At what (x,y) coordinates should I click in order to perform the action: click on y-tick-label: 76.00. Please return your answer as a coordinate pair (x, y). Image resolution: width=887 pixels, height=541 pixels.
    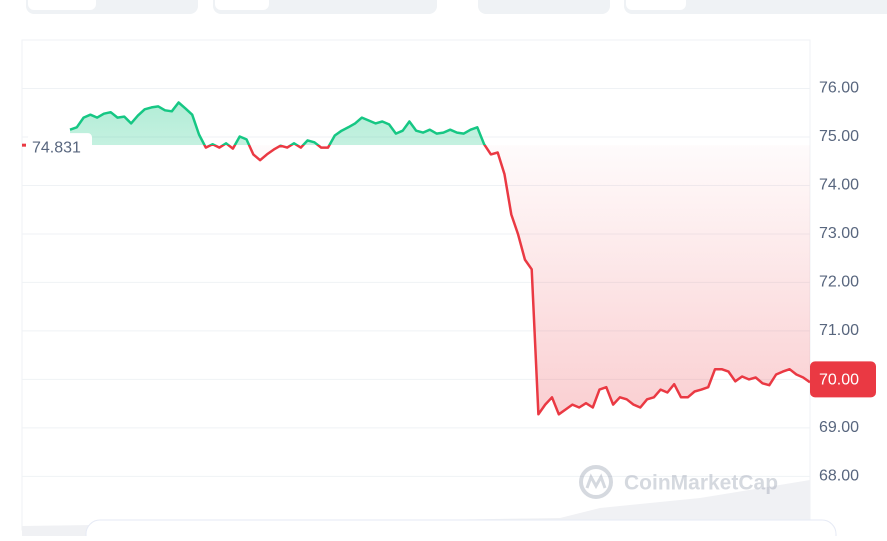
    Looking at the image, I should click on (839, 88).